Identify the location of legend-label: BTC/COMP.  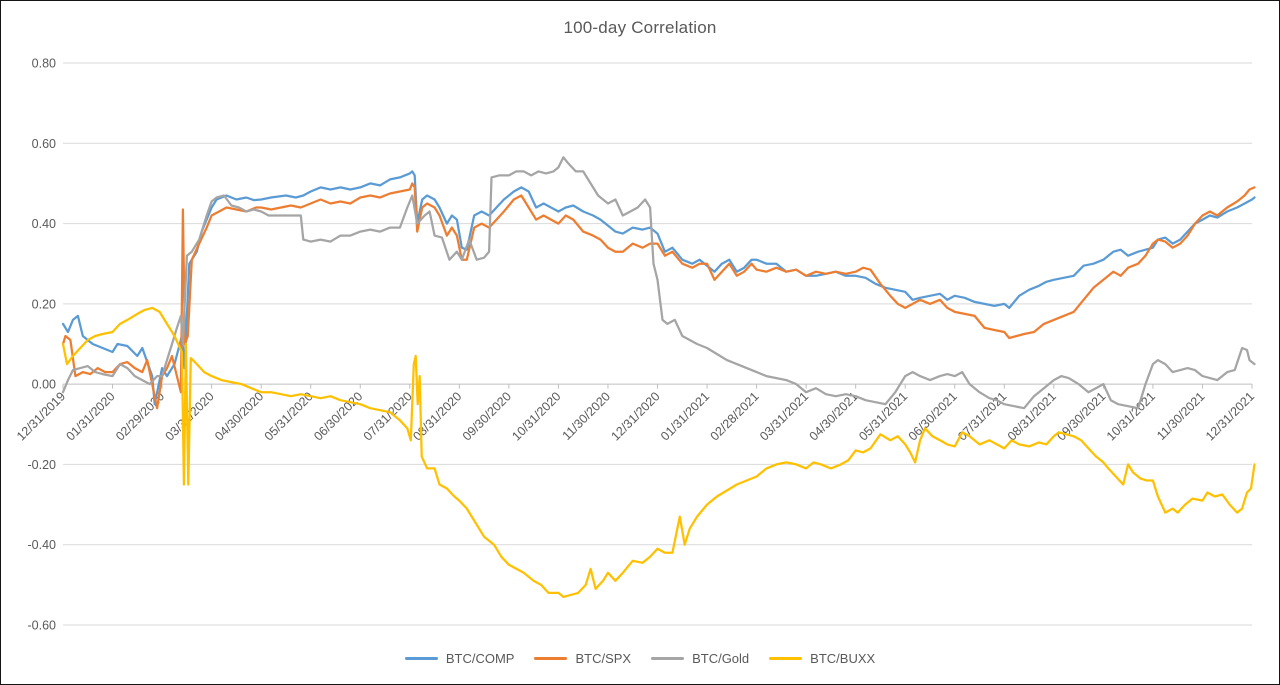
(480, 658).